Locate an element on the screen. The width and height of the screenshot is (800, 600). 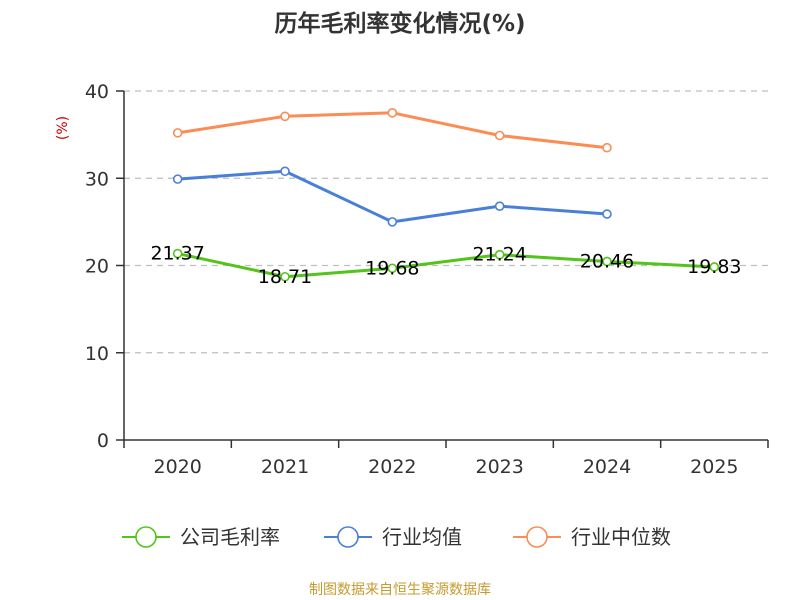
data-labels: 21.37 18.71 19.68 21.24 20.46 19.83 is located at coordinates (445, 265).